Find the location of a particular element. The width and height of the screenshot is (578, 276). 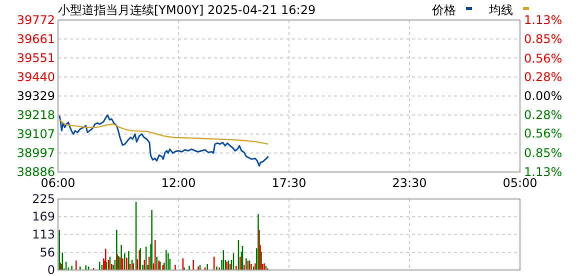

y-tick-label: 169 is located at coordinates (43, 217).